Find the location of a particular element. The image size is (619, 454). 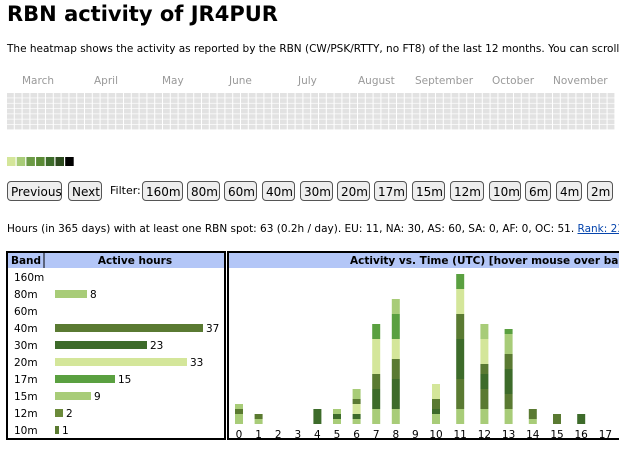

previous-button: Previous is located at coordinates (34, 191).